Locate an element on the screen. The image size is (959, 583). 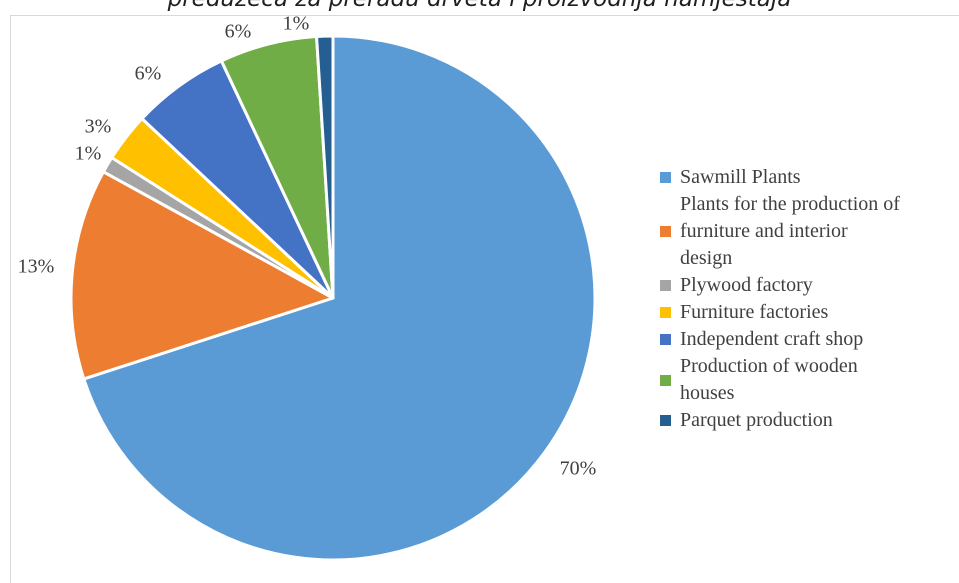
pie-slice-parquet-production is located at coordinates (325, 167).